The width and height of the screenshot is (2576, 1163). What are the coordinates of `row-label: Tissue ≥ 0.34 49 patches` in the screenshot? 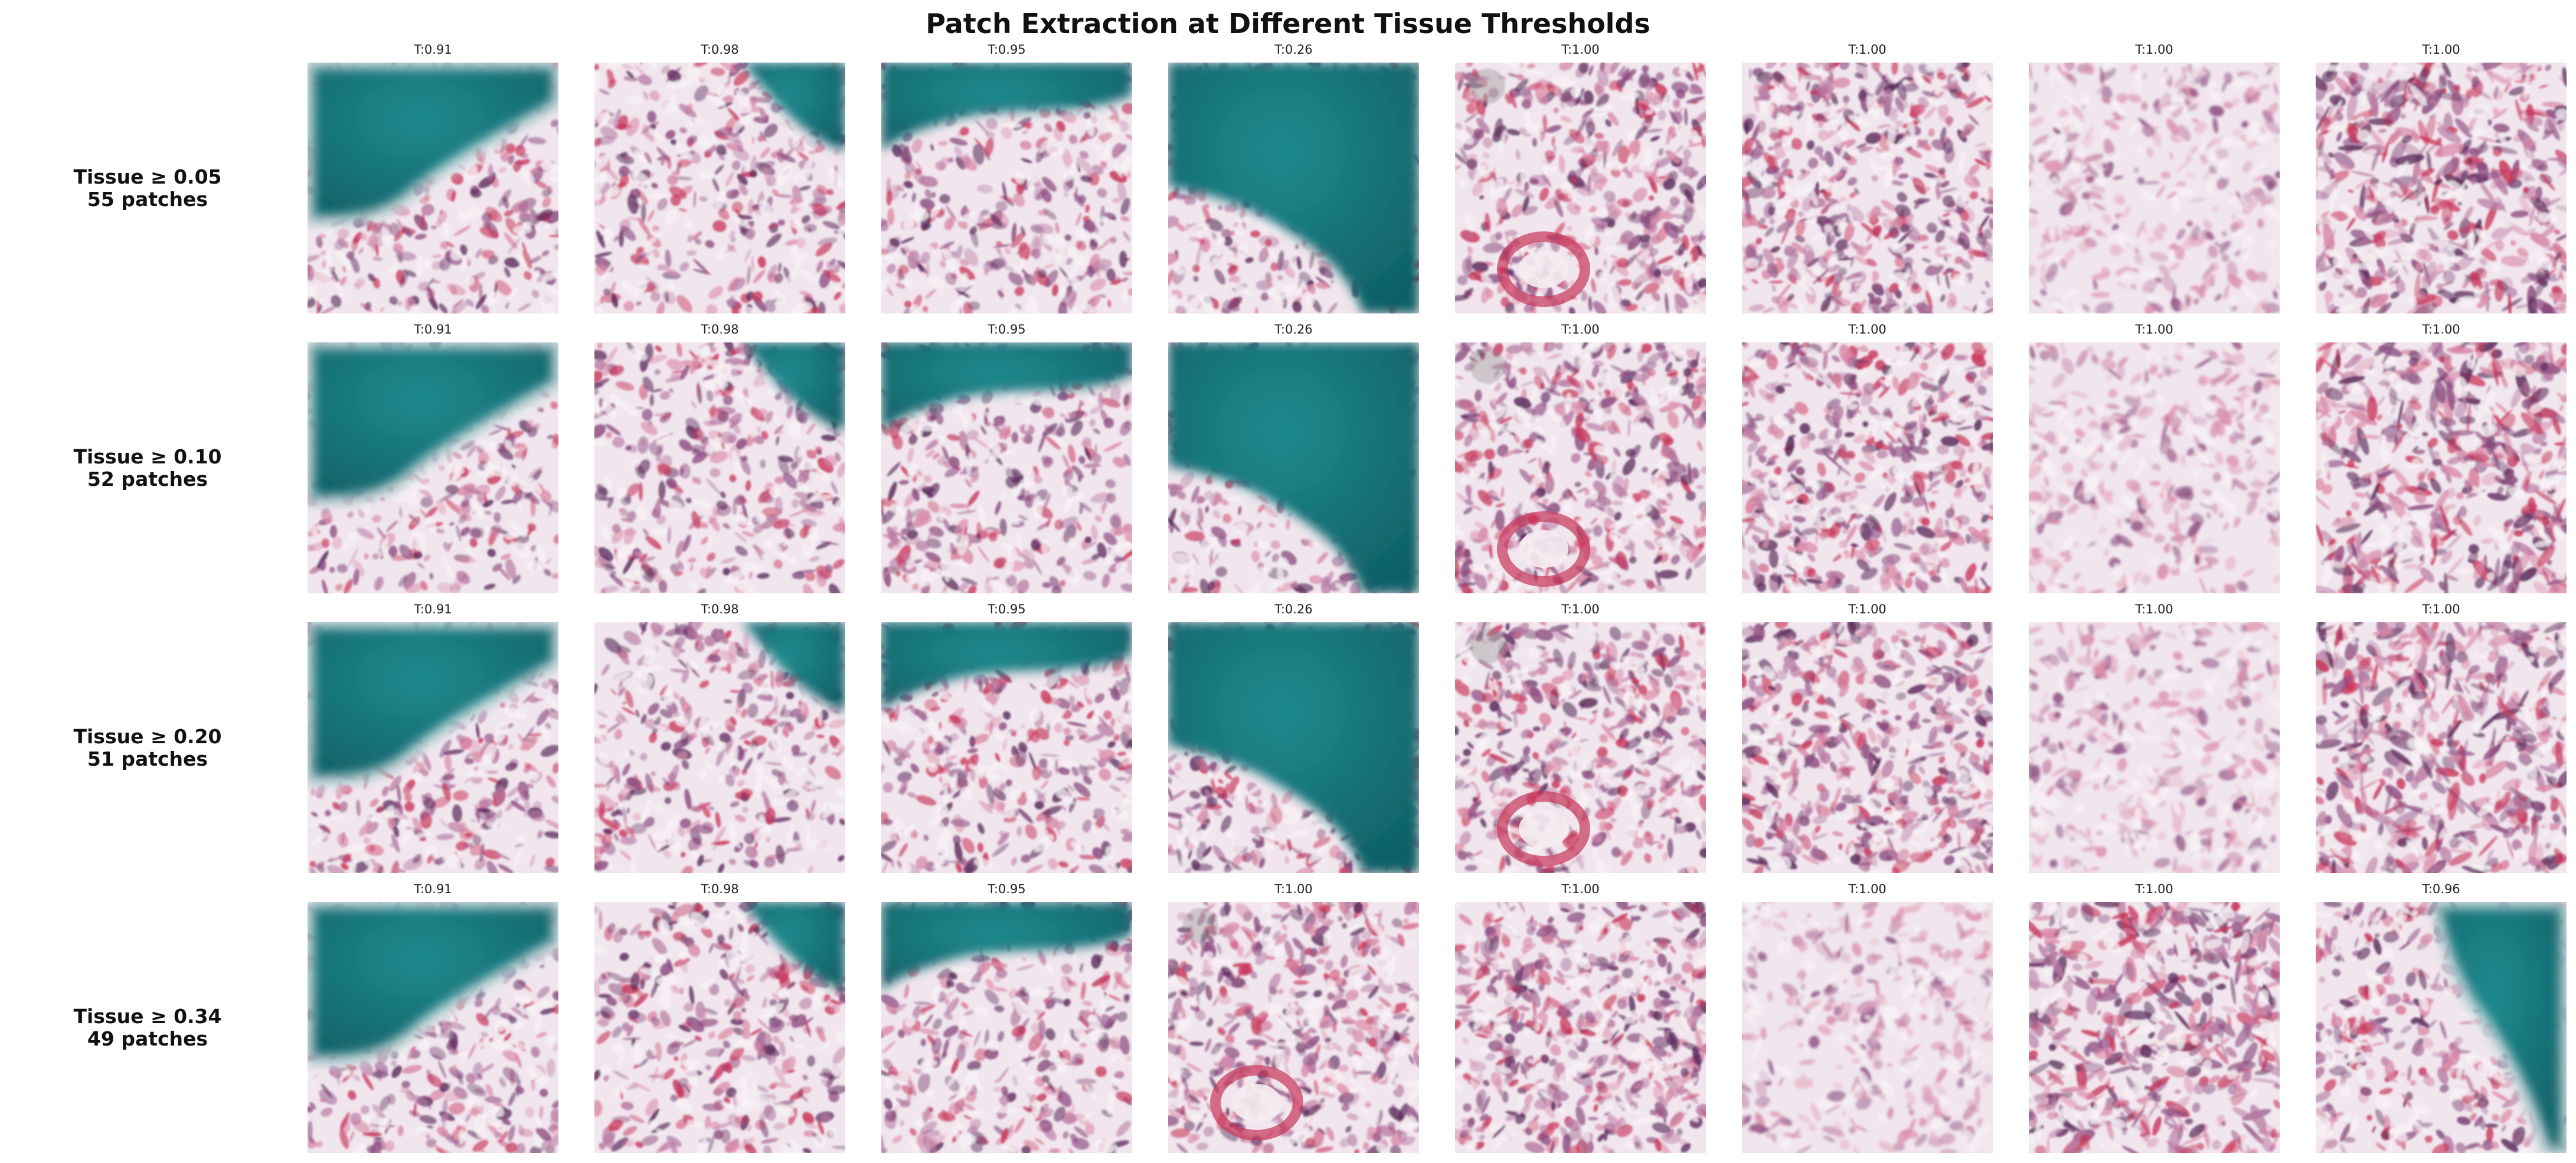 It's located at (147, 1027).